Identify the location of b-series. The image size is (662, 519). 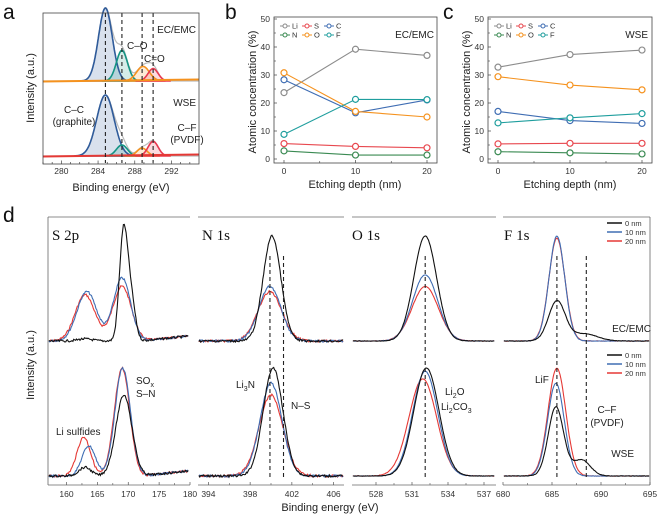
(355, 102).